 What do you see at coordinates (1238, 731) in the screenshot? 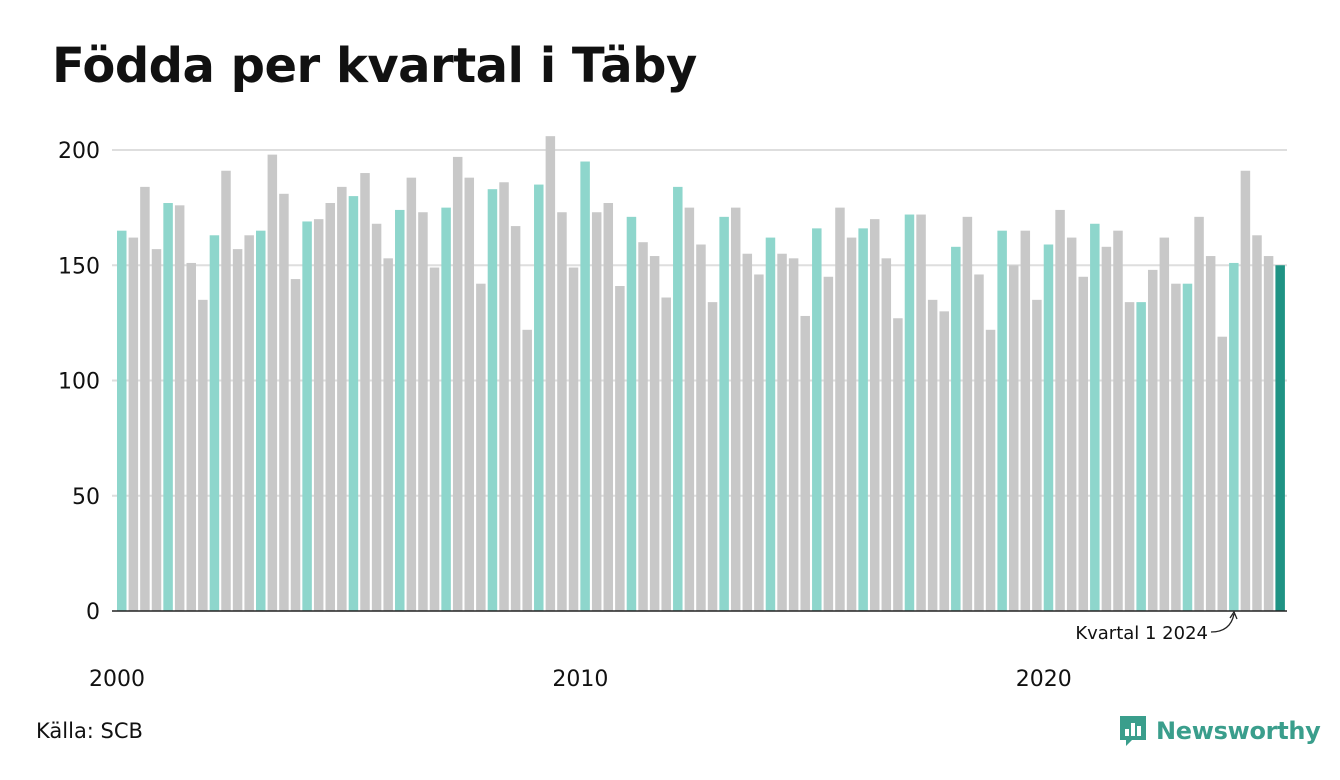
I see `brand-name: Newsworthy` at bounding box center [1238, 731].